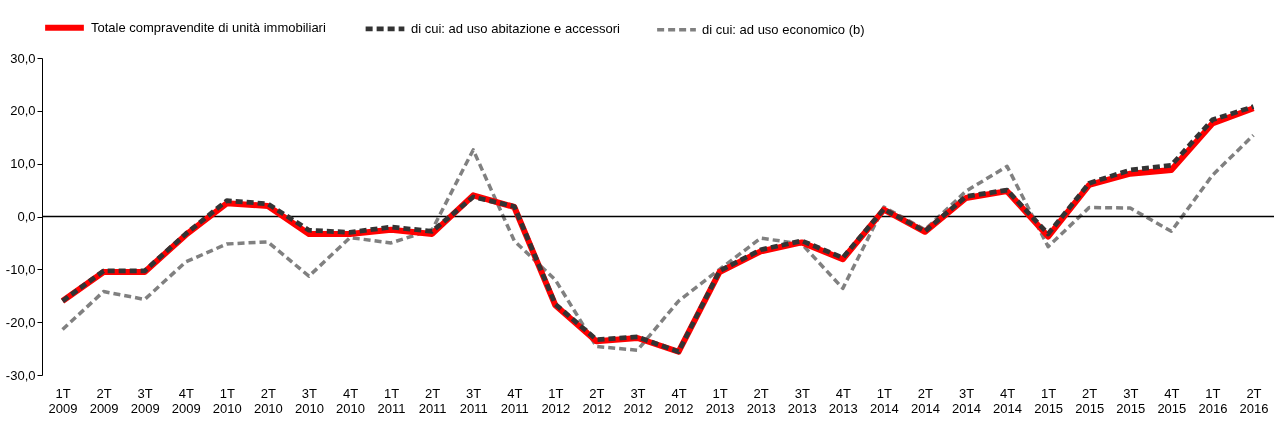 Image resolution: width=1287 pixels, height=425 pixels. I want to click on x-tick-label: 1T 2015, so click(1049, 400).